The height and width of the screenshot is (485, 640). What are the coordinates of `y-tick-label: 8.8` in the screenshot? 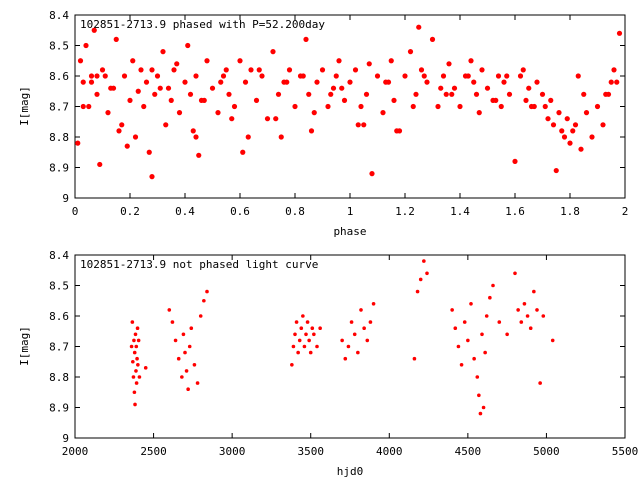 It's located at (59, 137).